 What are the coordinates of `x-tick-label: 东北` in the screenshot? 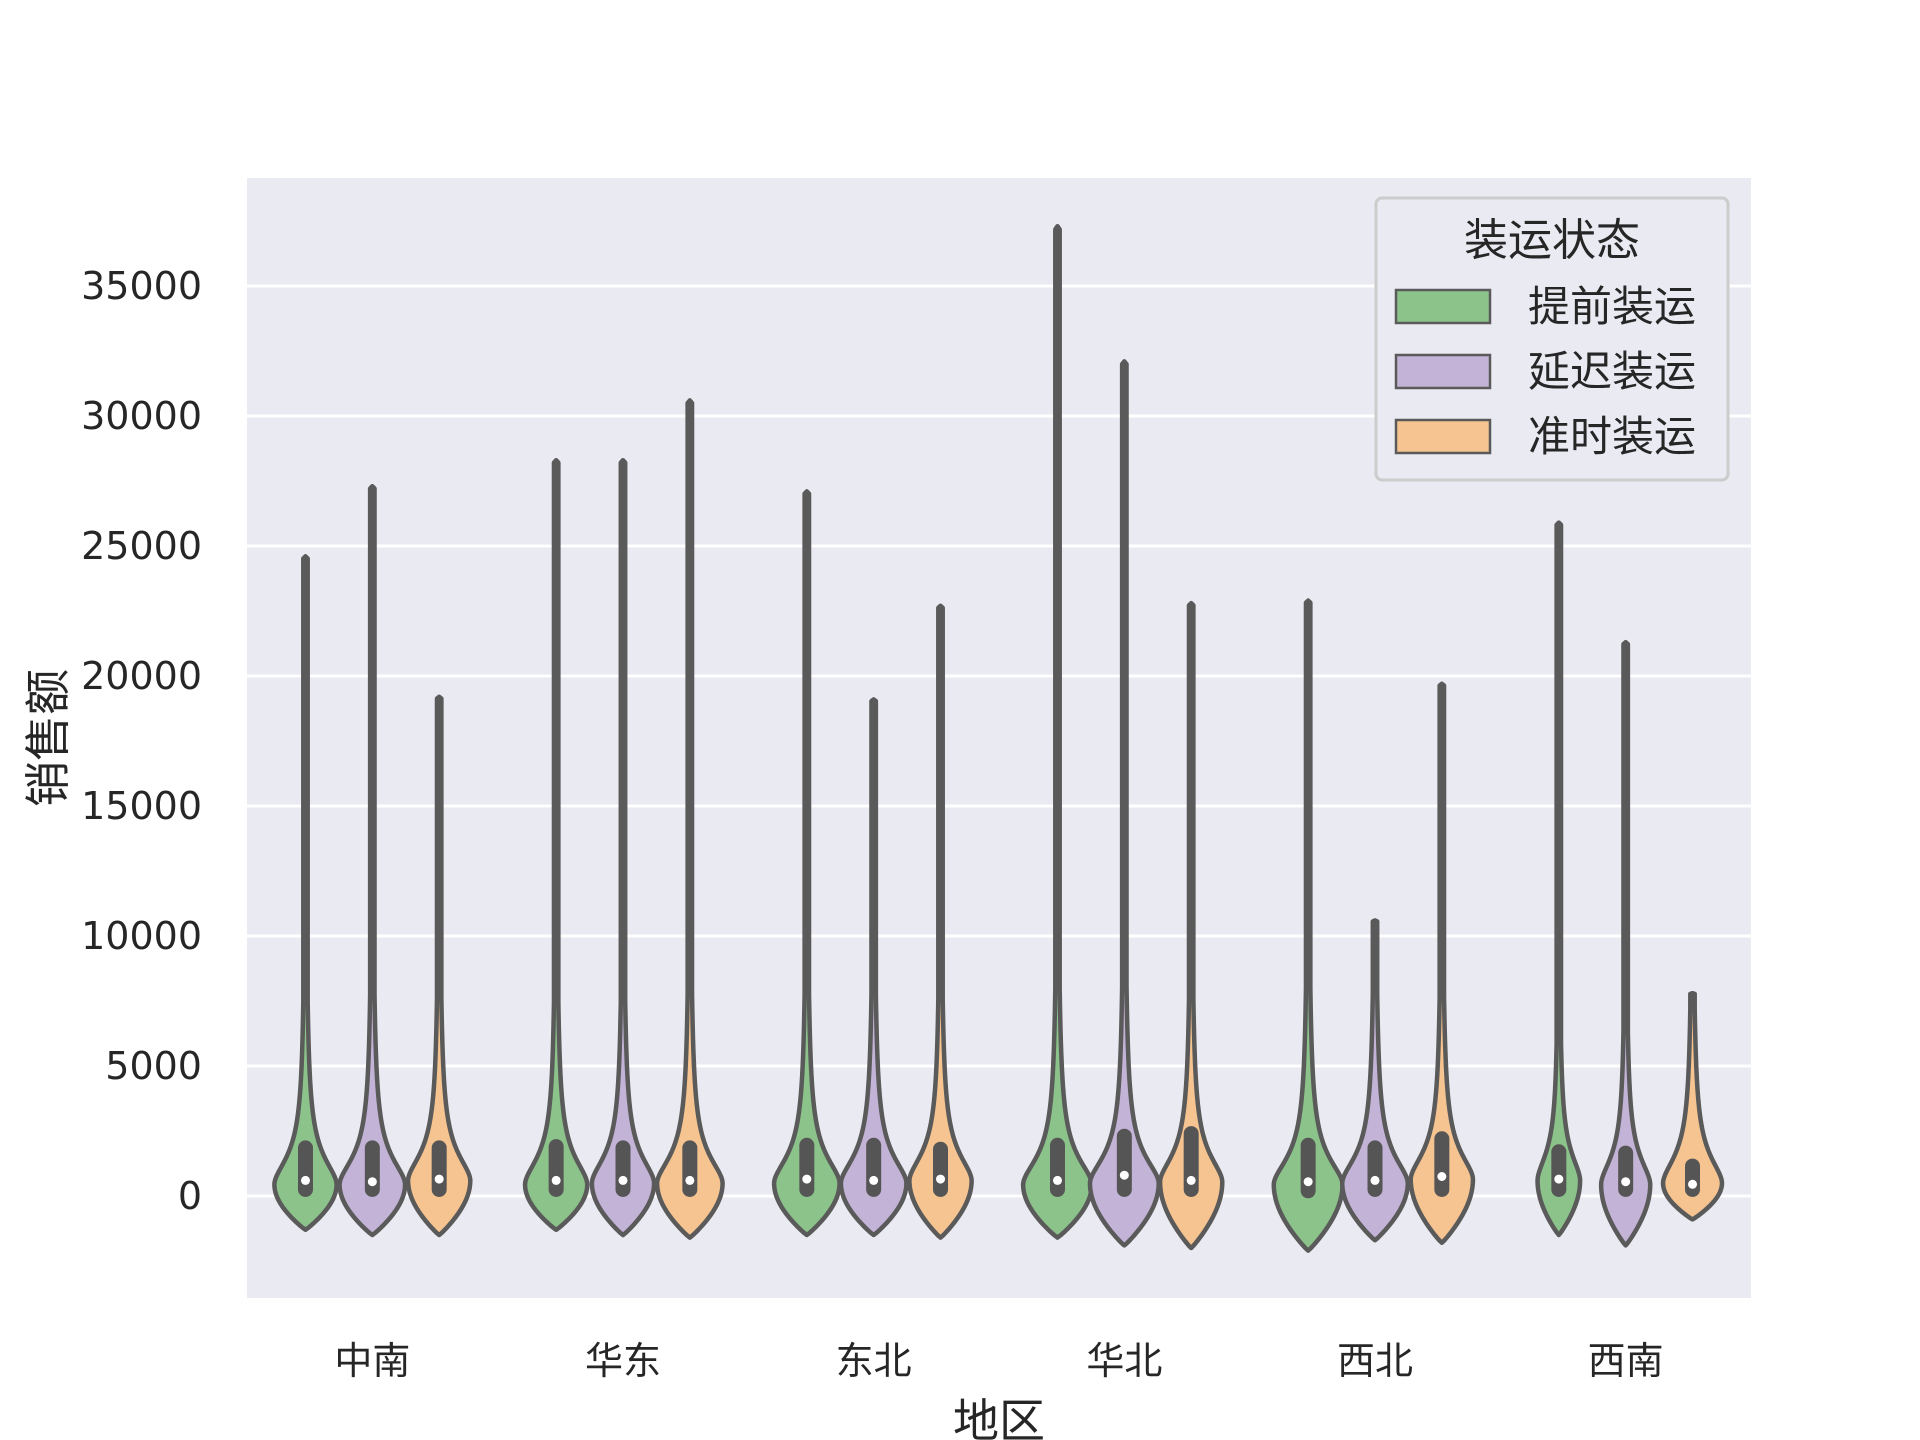 It's located at (874, 1361).